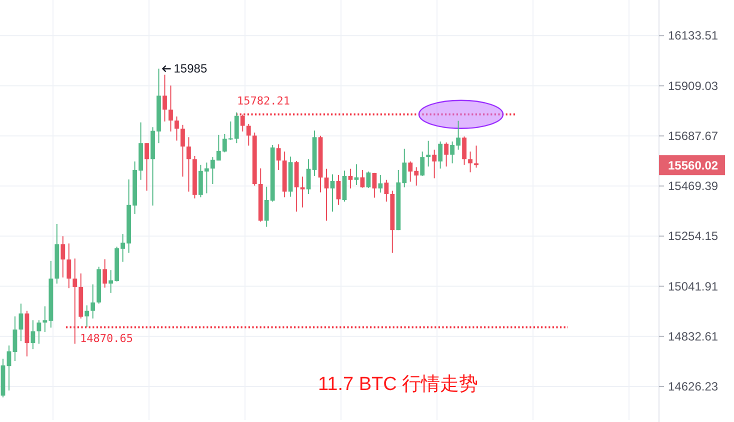 This screenshot has height=422, width=734. Describe the element at coordinates (693, 165) in the screenshot. I see `text: 15560.02` at that location.